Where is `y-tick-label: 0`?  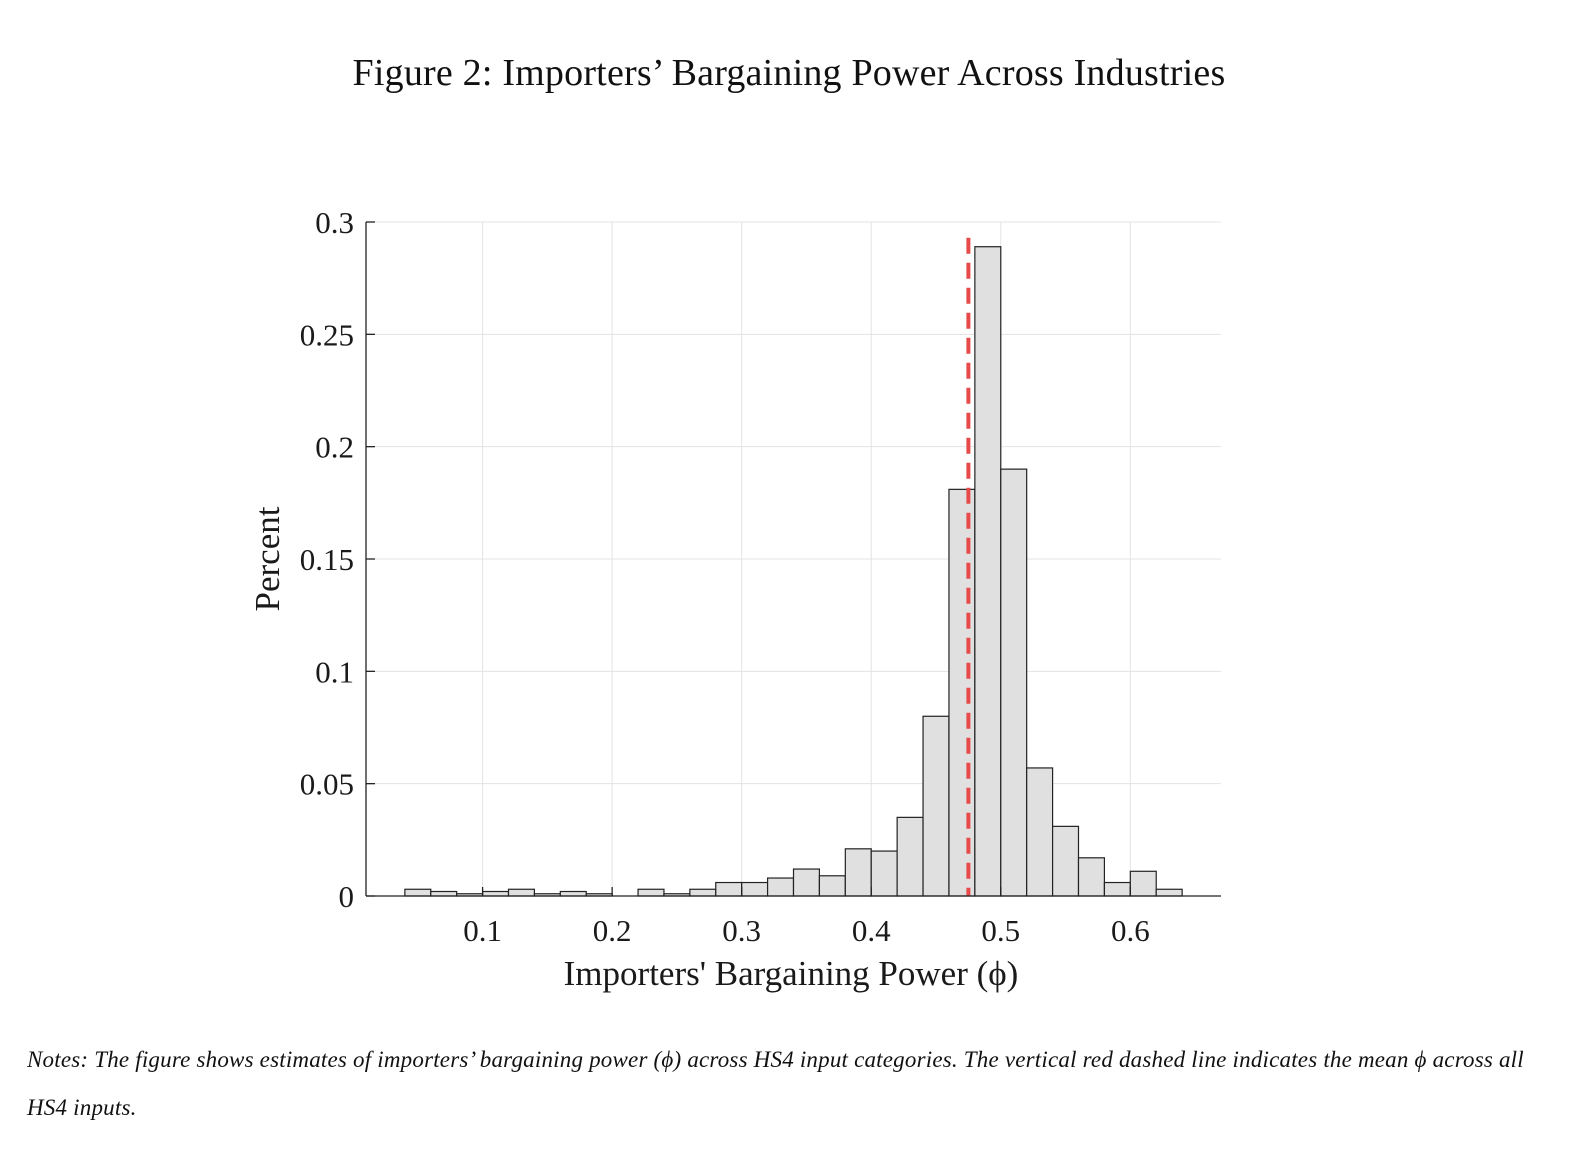
y-tick-label: 0 is located at coordinates (347, 896).